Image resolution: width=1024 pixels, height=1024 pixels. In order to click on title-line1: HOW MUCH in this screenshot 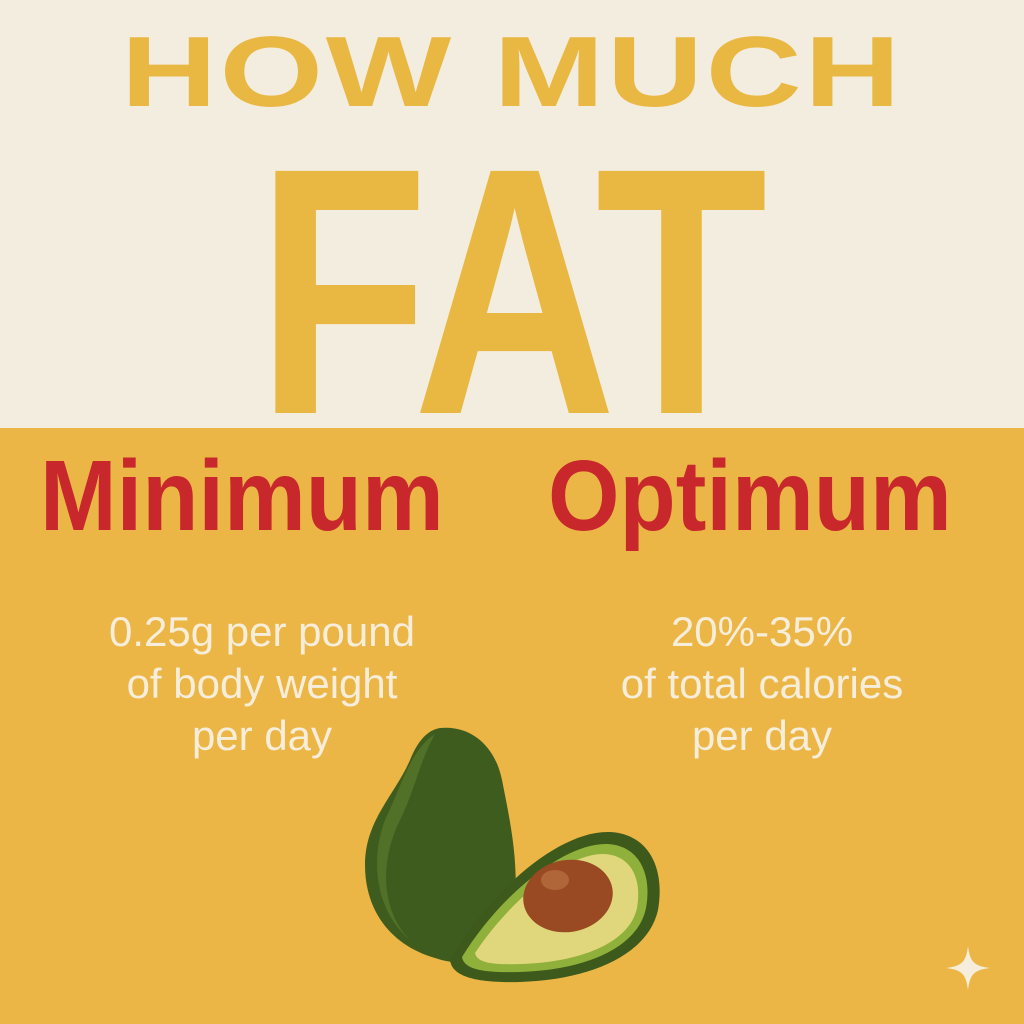, I will do `click(512, 72)`.